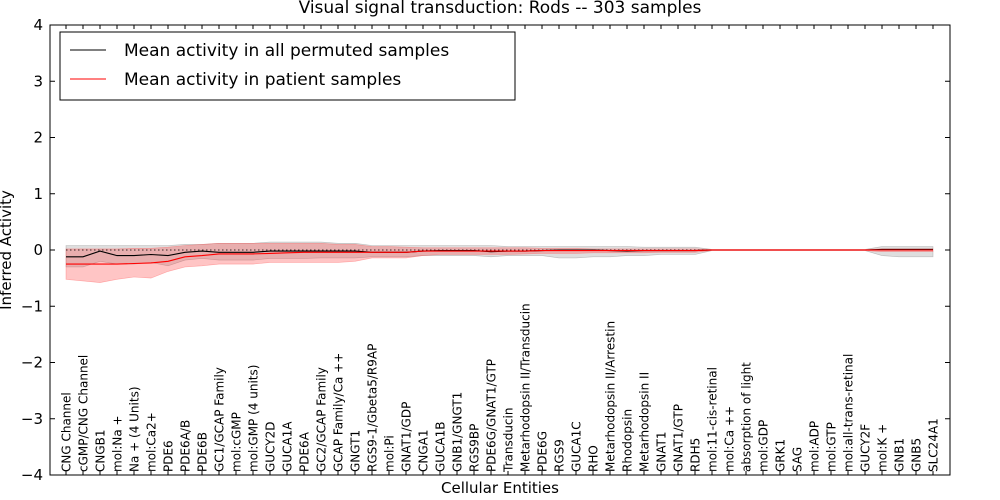 This screenshot has width=1000, height=500. I want to click on x-tick-label: GUCY2D, so click(271, 447).